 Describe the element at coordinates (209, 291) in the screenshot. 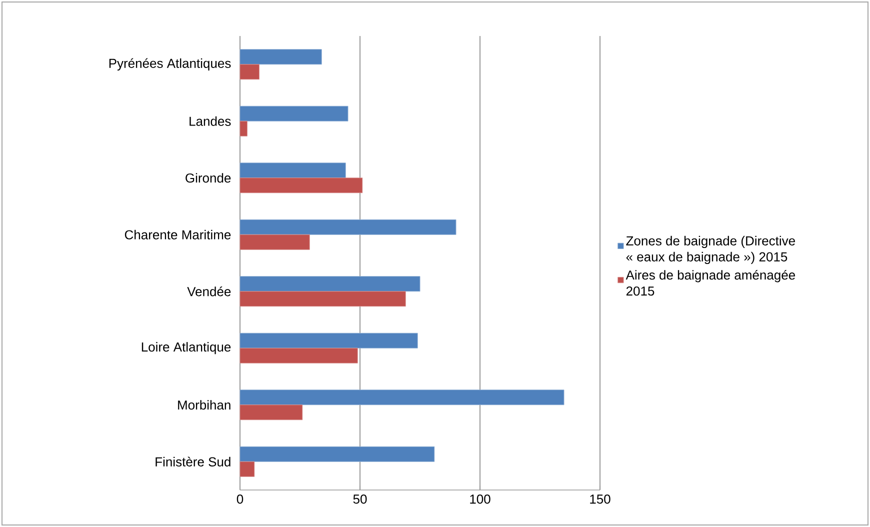

I see `y-tick-label: Vendée` at that location.